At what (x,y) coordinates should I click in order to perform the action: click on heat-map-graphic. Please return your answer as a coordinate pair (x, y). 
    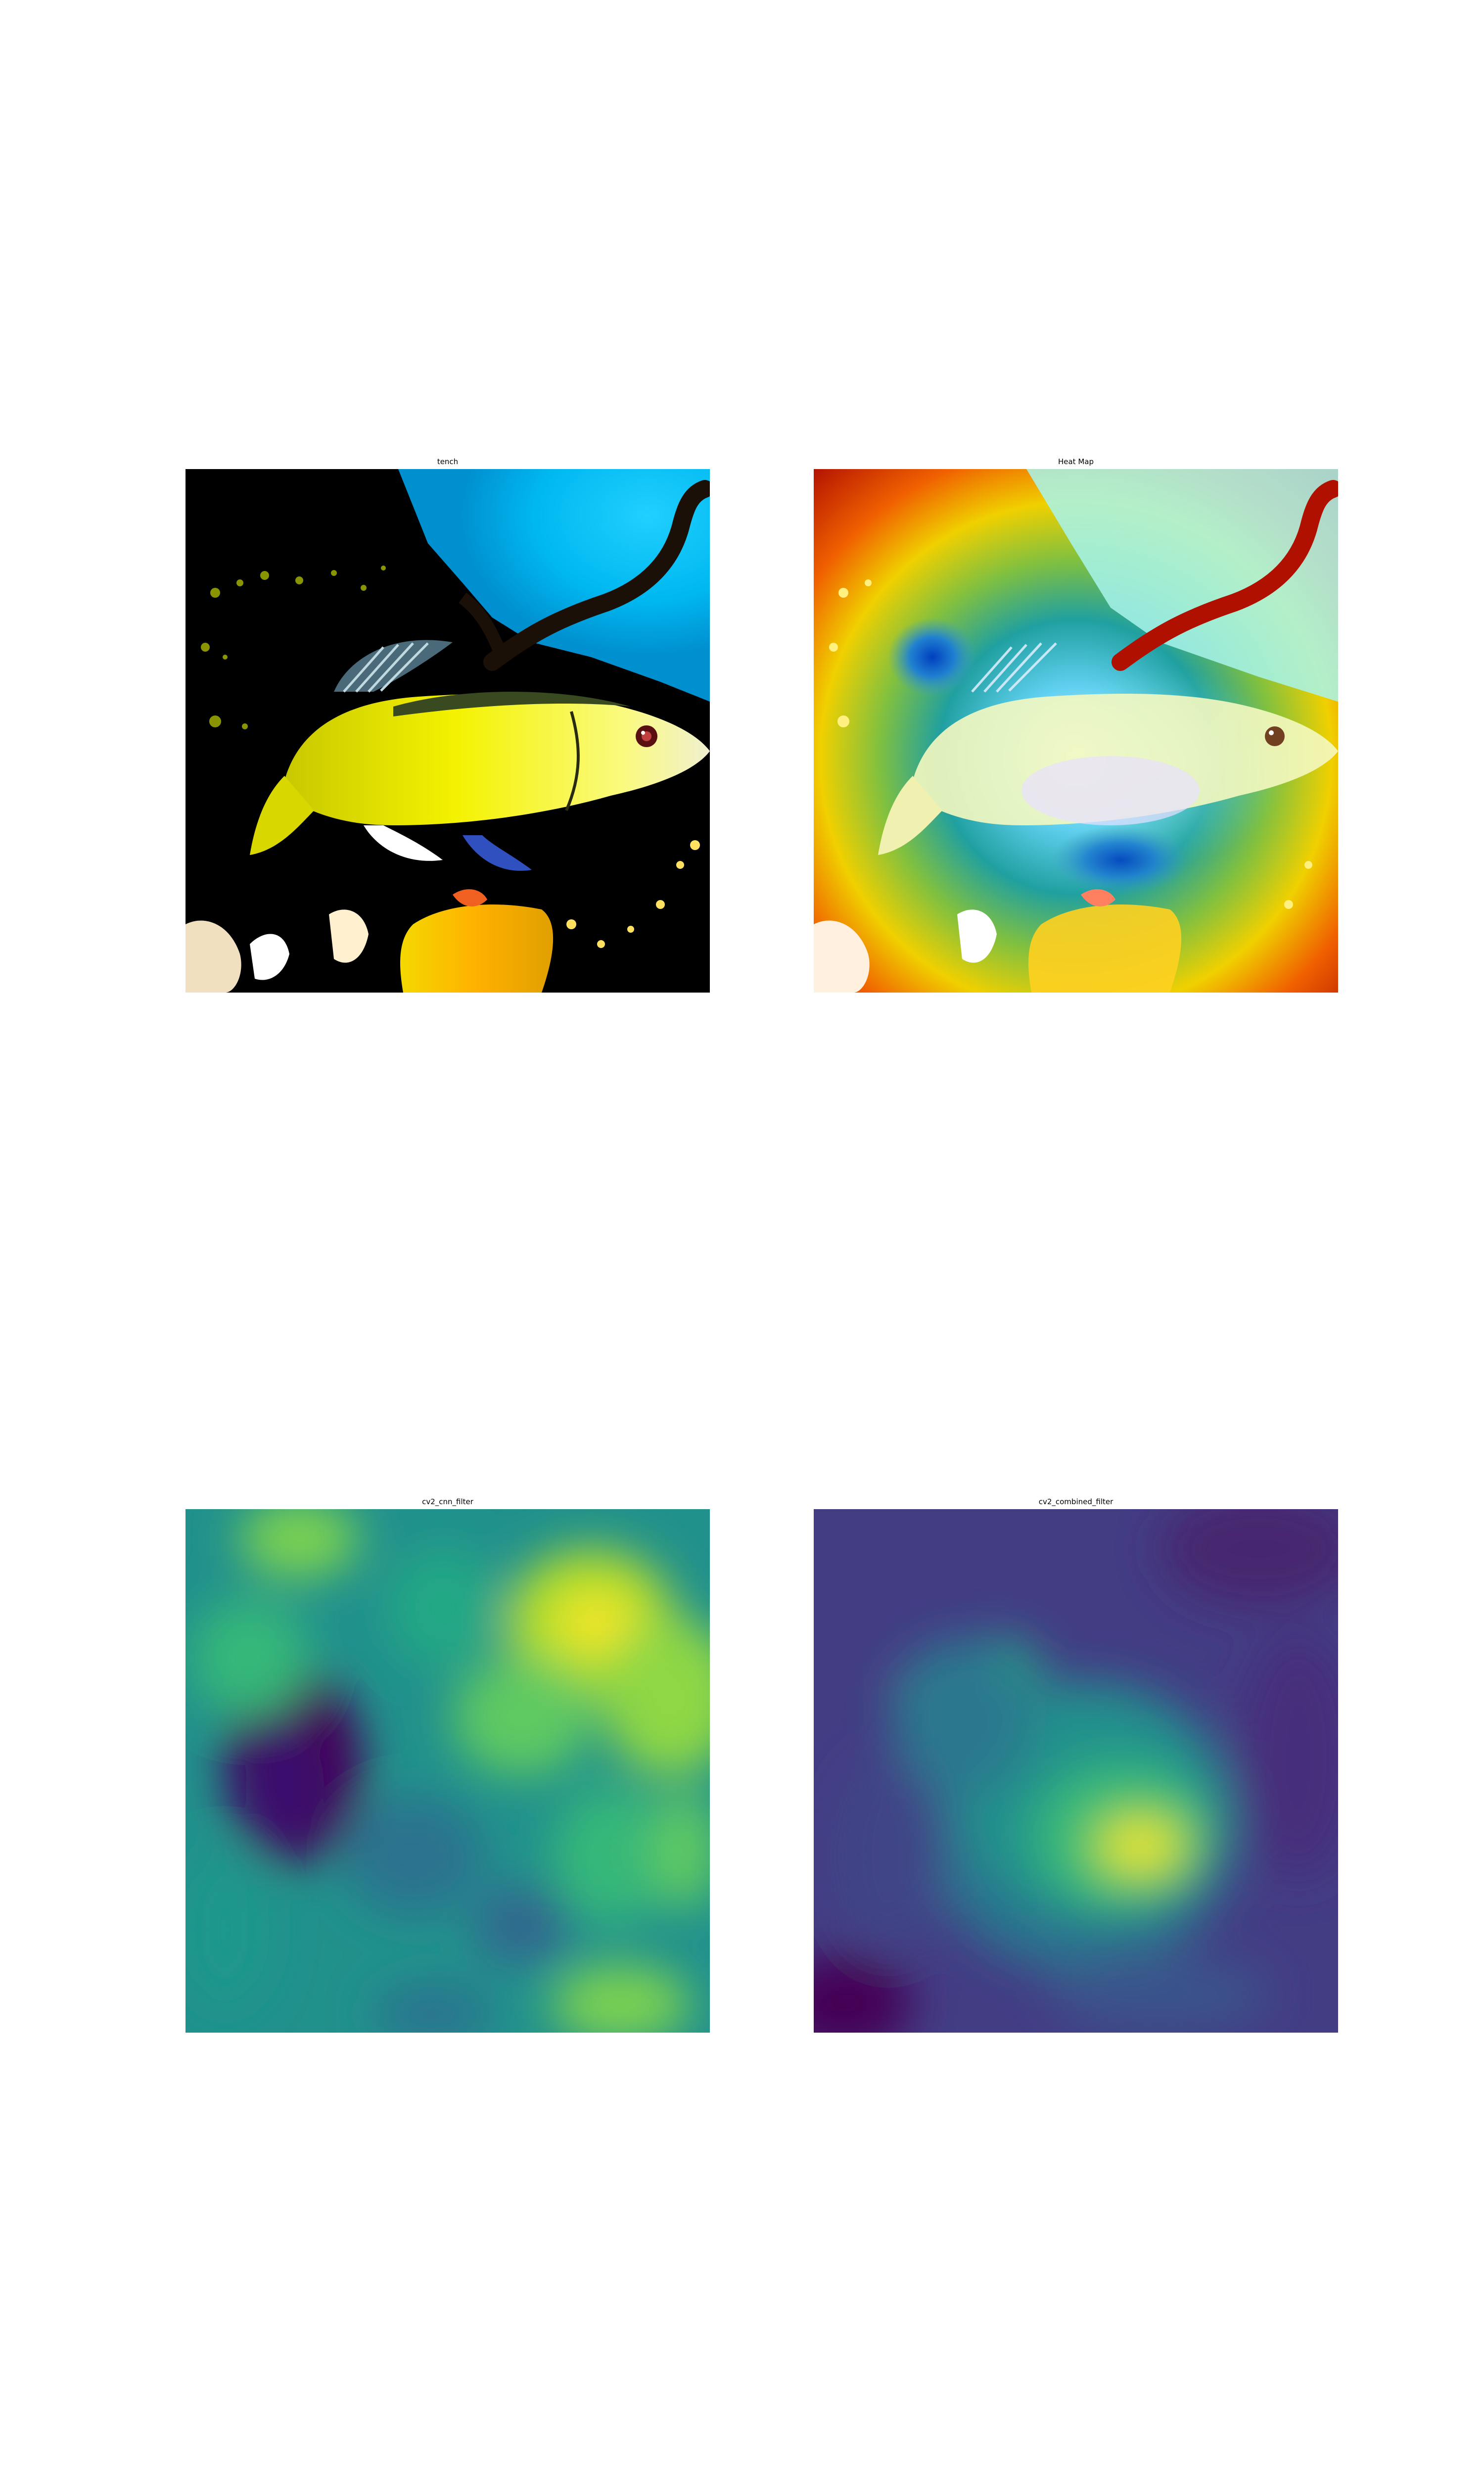
    Looking at the image, I should click on (1076, 731).